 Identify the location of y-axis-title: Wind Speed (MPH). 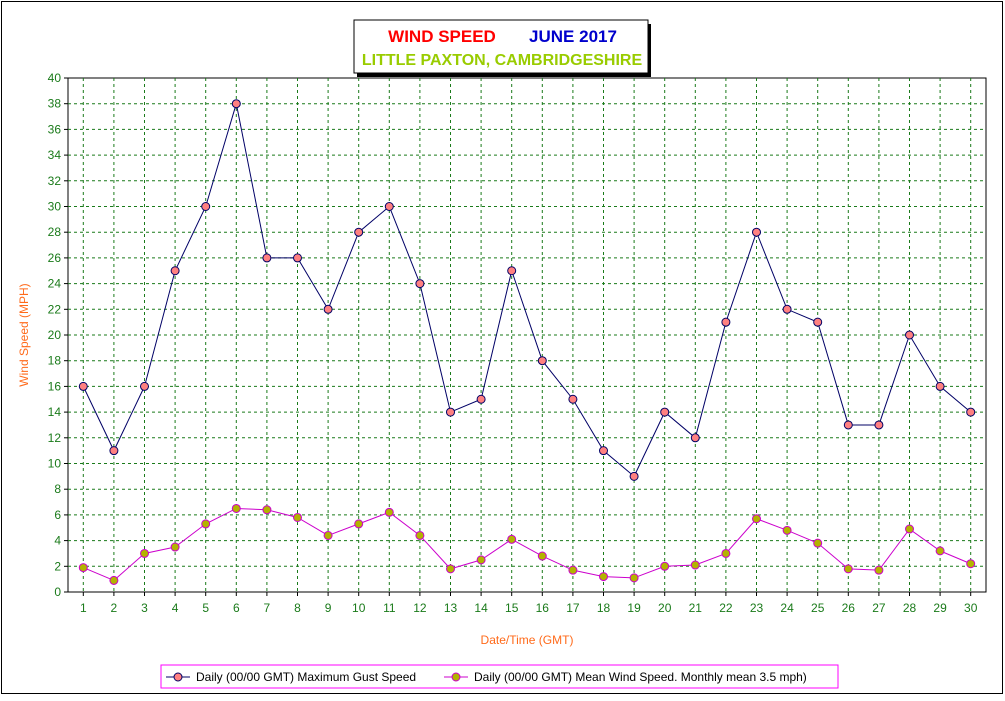
(24, 334).